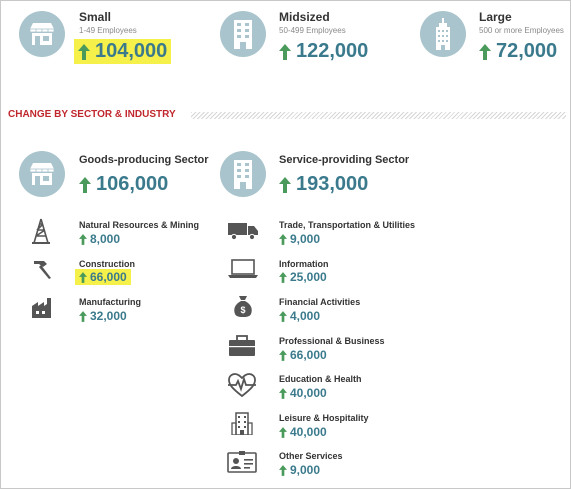 This screenshot has width=571, height=489. I want to click on size-midsized-name: Midsized, so click(304, 17).